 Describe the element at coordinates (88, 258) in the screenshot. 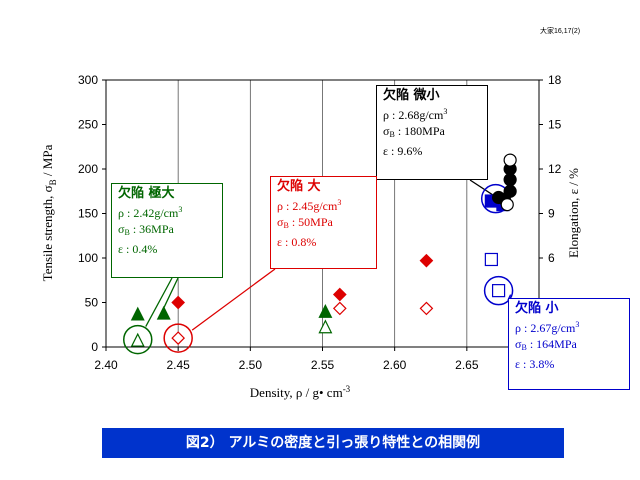

I see `y-left-tick-label: 100` at that location.